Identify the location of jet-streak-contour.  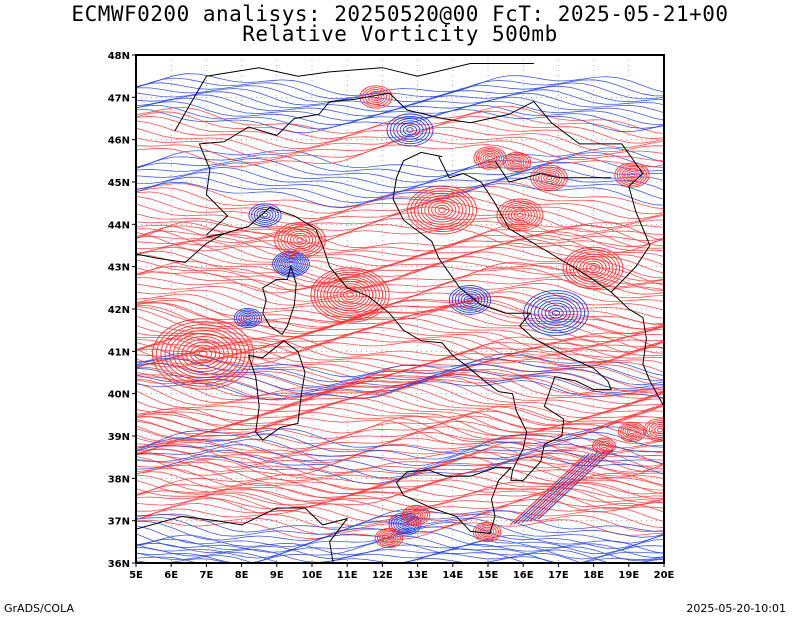
(547, 490).